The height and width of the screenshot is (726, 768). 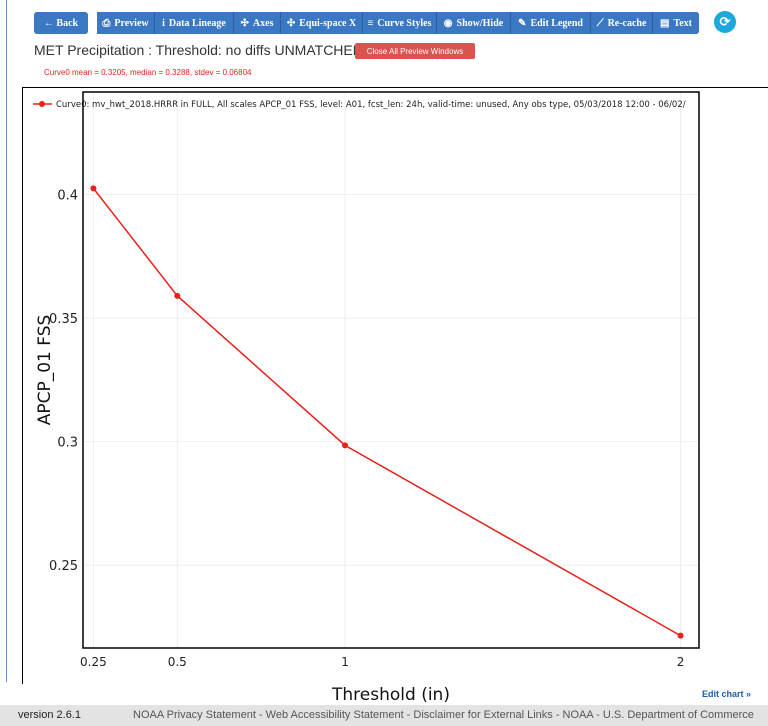 I want to click on close-preview-windows-button: Close All Preview Windows, so click(x=415, y=51).